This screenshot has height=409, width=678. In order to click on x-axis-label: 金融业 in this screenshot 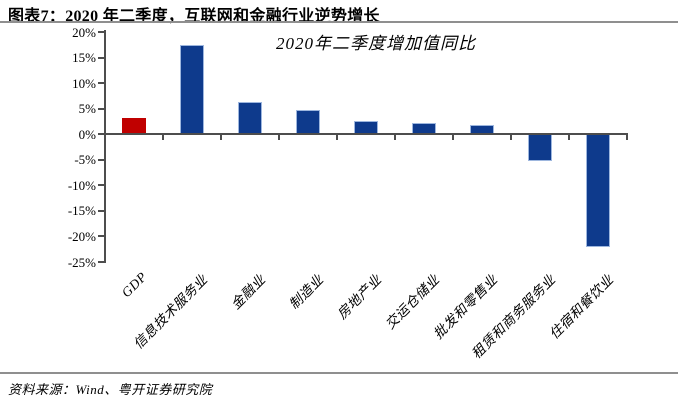, I will do `click(248, 292)`.